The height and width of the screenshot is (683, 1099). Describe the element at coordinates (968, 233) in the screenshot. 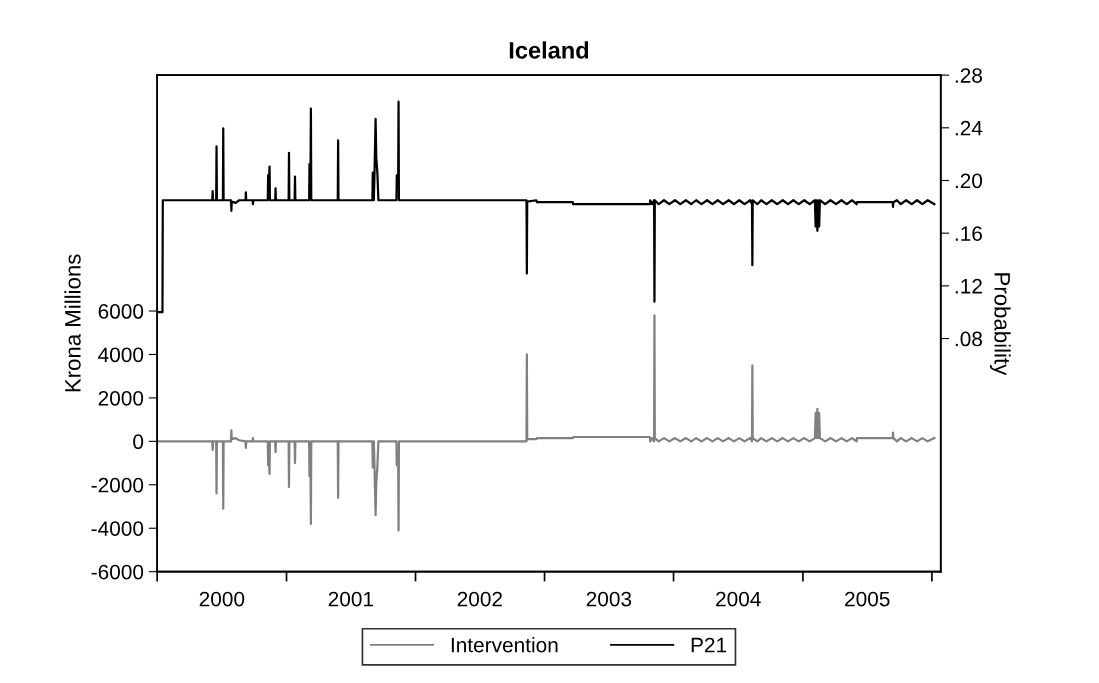

I see `y2-tick-label: .16` at that location.